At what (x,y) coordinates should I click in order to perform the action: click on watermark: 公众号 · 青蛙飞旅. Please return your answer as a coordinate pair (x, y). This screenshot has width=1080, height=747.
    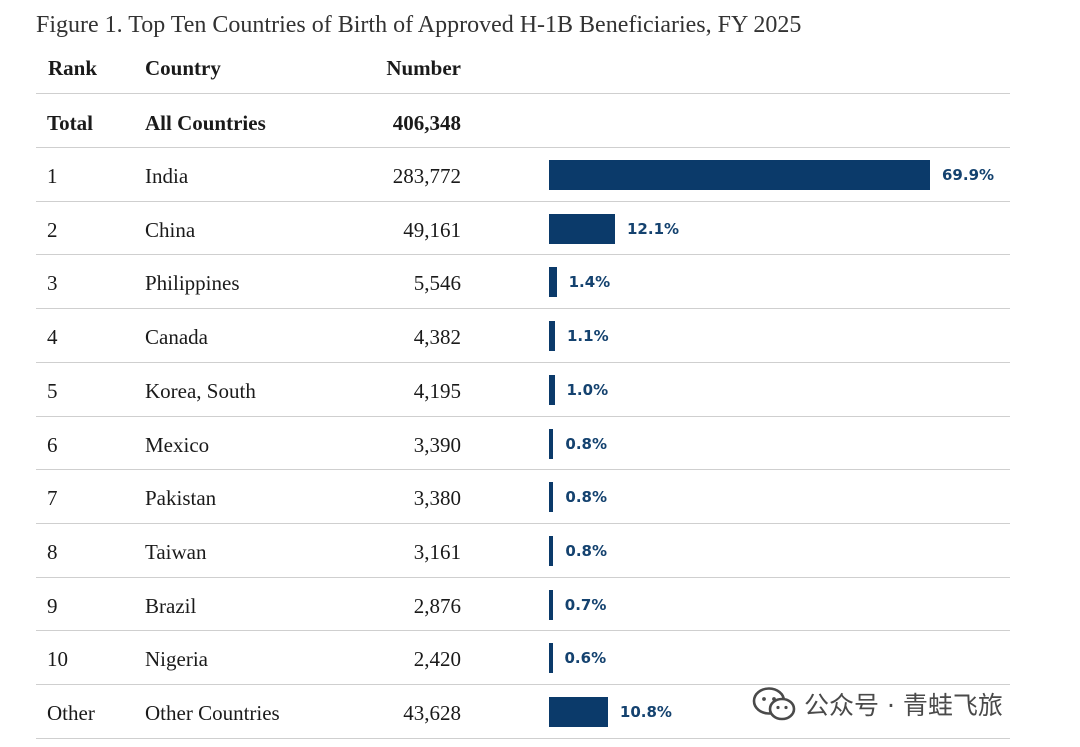
    Looking at the image, I should click on (877, 704).